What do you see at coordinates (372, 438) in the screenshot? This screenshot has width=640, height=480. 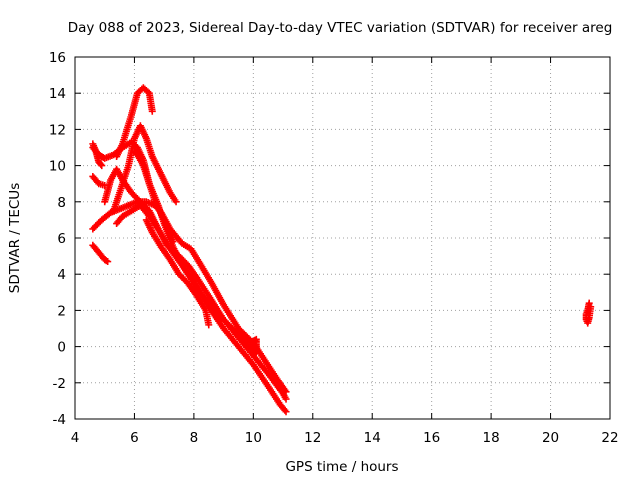 I see `x-tick-label: 14` at bounding box center [372, 438].